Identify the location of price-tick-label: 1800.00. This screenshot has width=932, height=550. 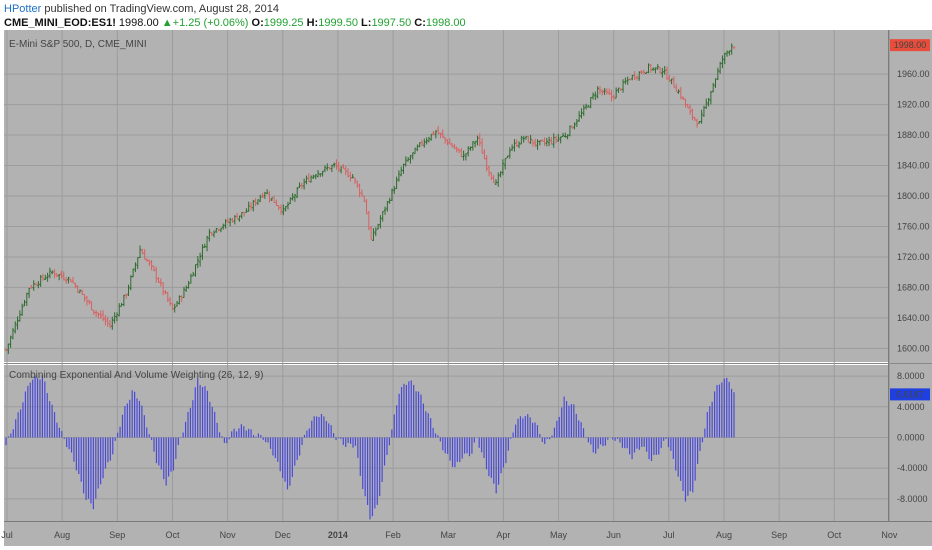
(913, 196).